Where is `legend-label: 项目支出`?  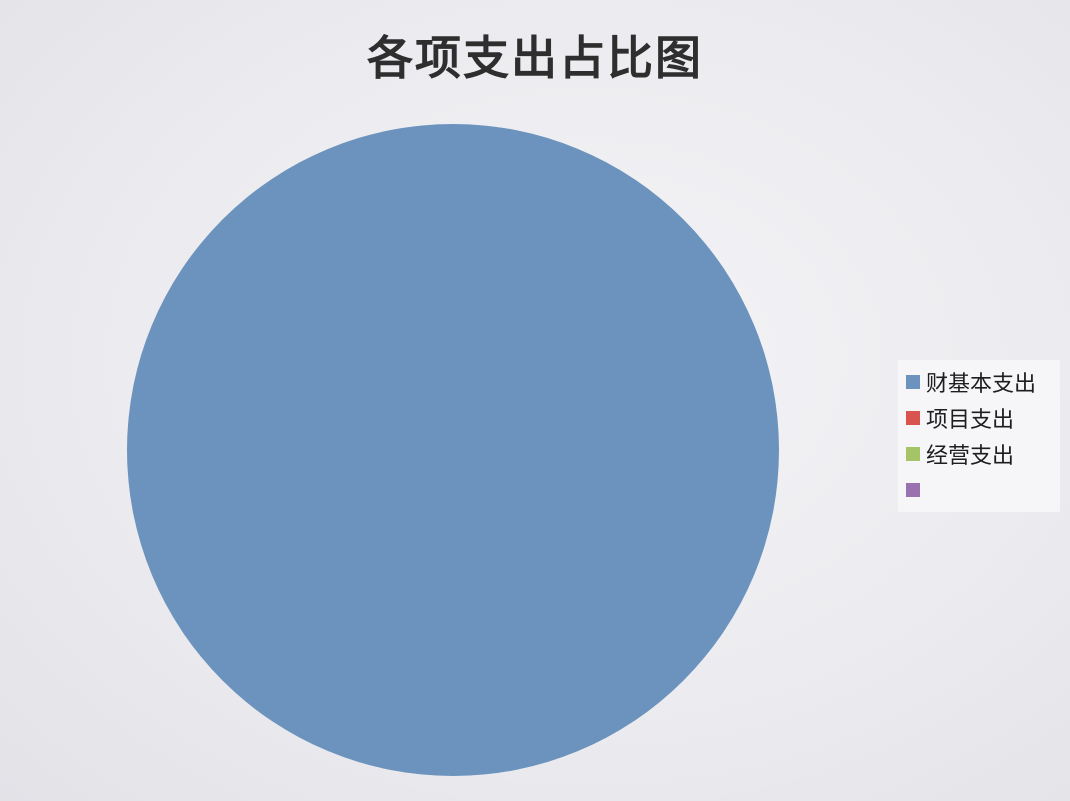
legend-label: 项目支出 is located at coordinates (970, 420).